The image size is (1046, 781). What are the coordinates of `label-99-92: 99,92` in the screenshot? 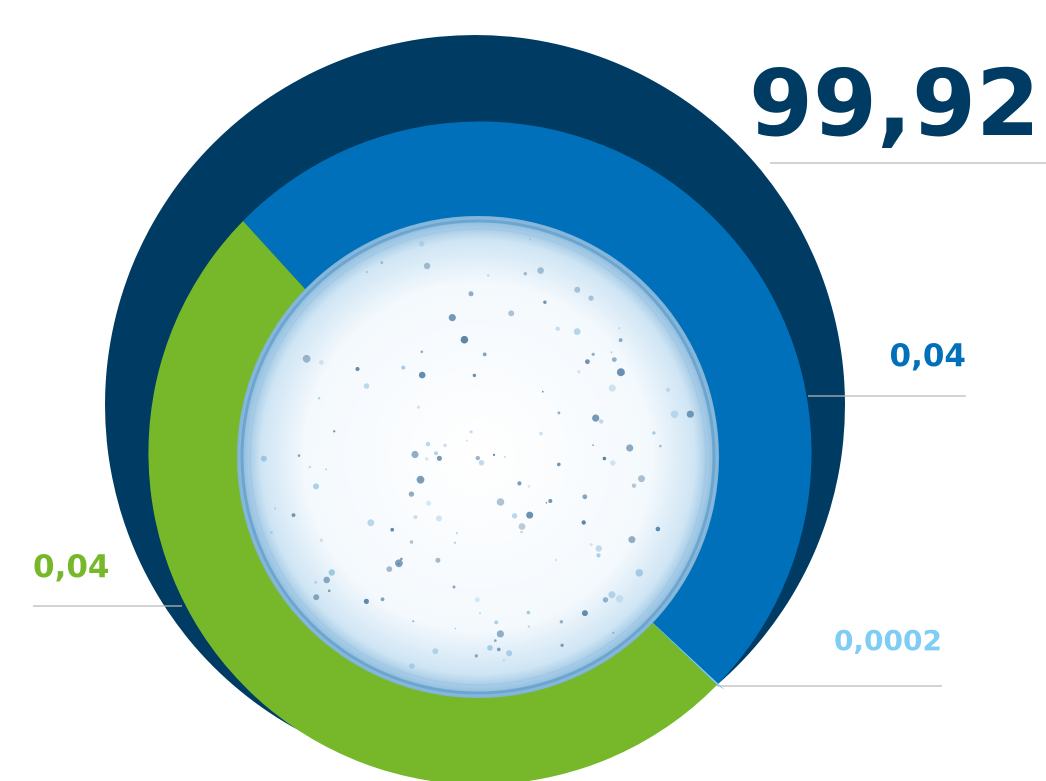 It's located at (894, 103).